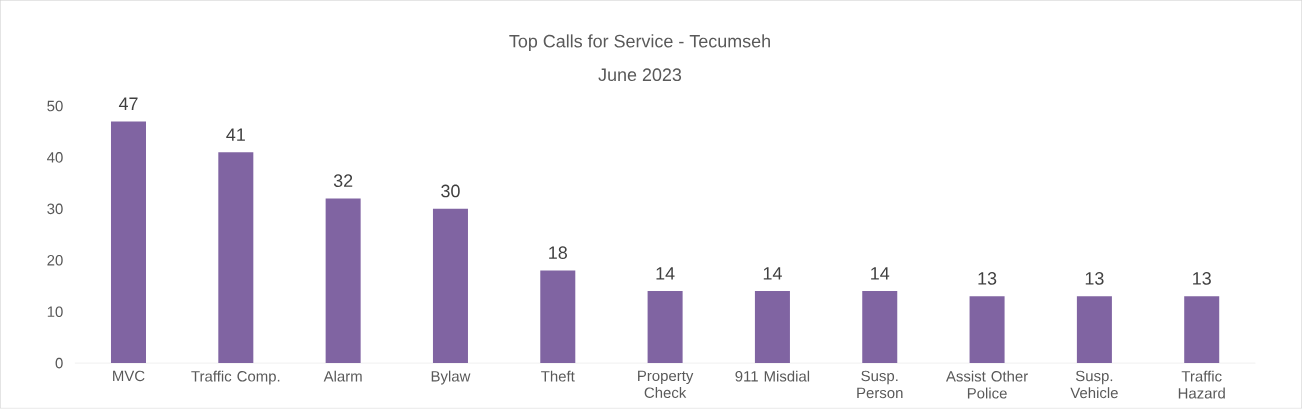 This screenshot has width=1302, height=409. Describe the element at coordinates (640, 75) in the screenshot. I see `chart-subtitle: June 2023` at that location.